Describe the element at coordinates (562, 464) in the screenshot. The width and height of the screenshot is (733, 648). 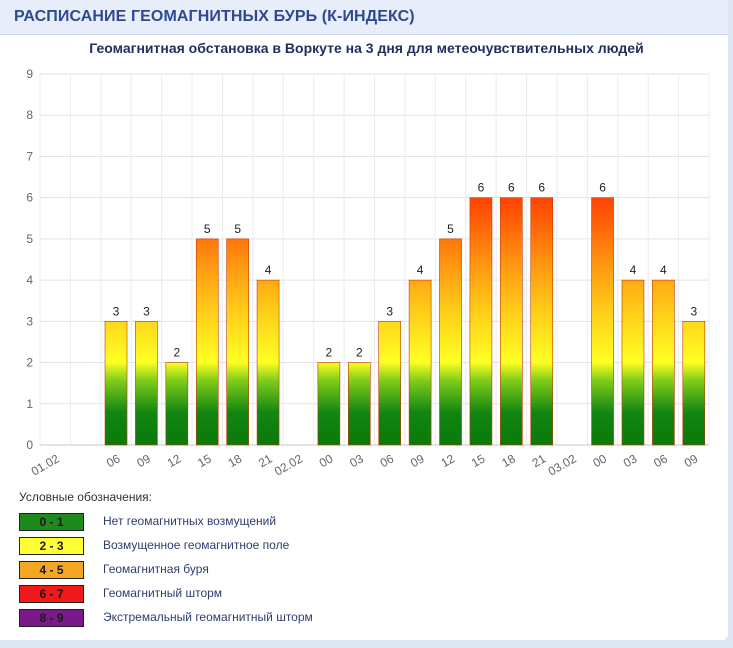
I see `x-tick-label: 03.02` at that location.